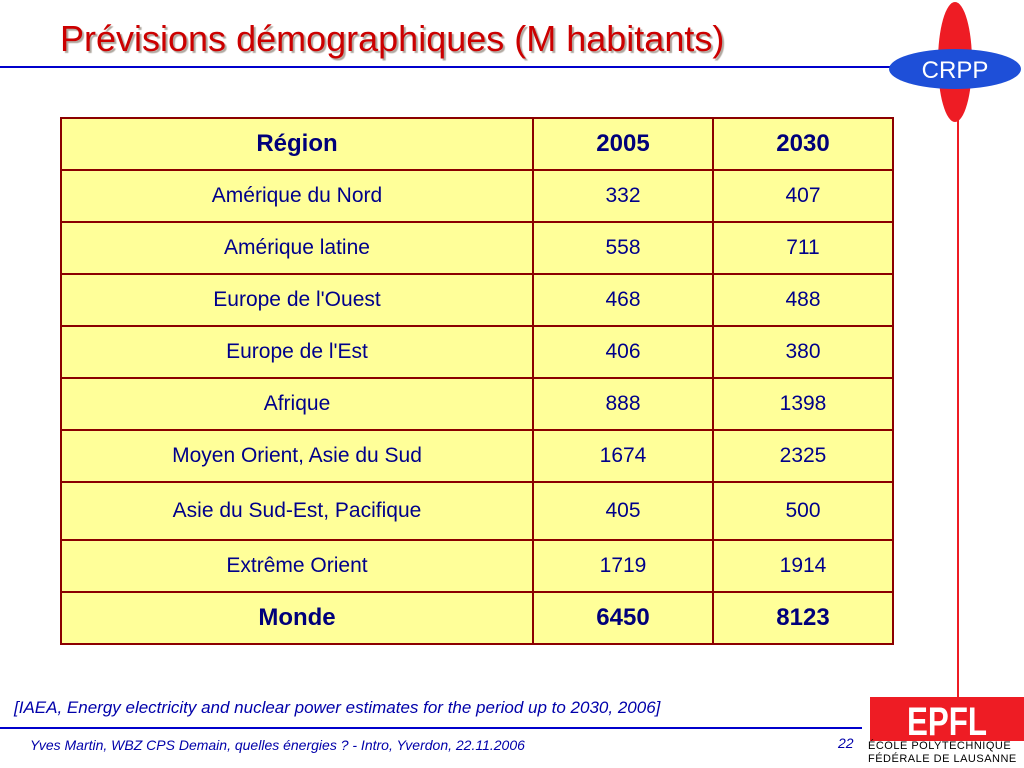 Image resolution: width=1024 pixels, height=768 pixels. What do you see at coordinates (846, 743) in the screenshot?
I see `page-number: 22` at bounding box center [846, 743].